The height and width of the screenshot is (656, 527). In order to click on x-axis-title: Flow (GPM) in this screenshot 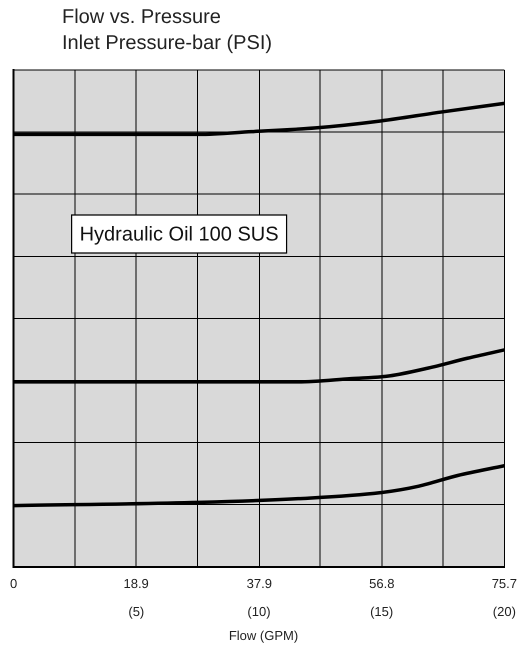, I will do `click(264, 635)`.